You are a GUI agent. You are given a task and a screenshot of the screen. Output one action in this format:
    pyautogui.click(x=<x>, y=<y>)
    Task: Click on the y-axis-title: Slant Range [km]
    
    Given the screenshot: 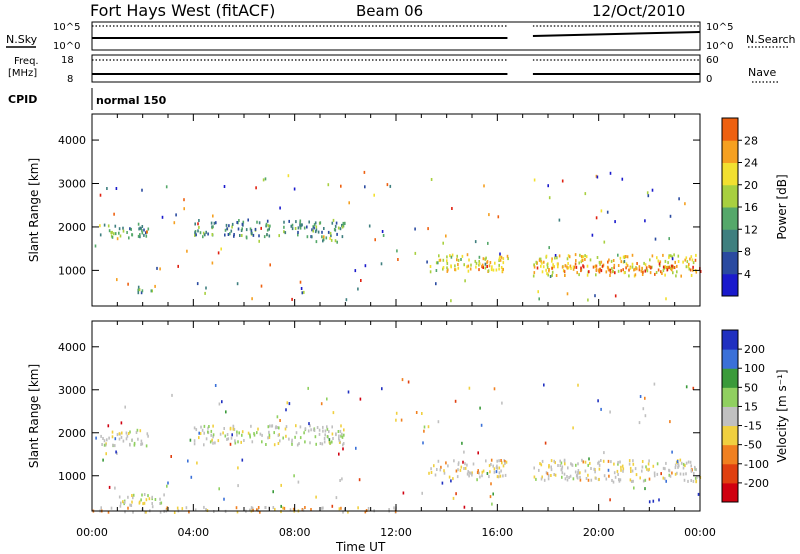 What is the action you would take?
    pyautogui.click(x=34, y=210)
    